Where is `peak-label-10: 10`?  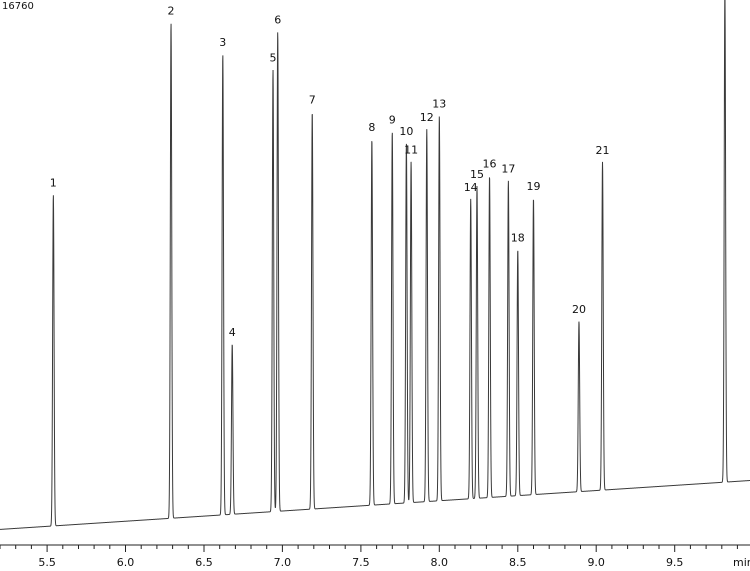 peak-label-10: 10 is located at coordinates (406, 131).